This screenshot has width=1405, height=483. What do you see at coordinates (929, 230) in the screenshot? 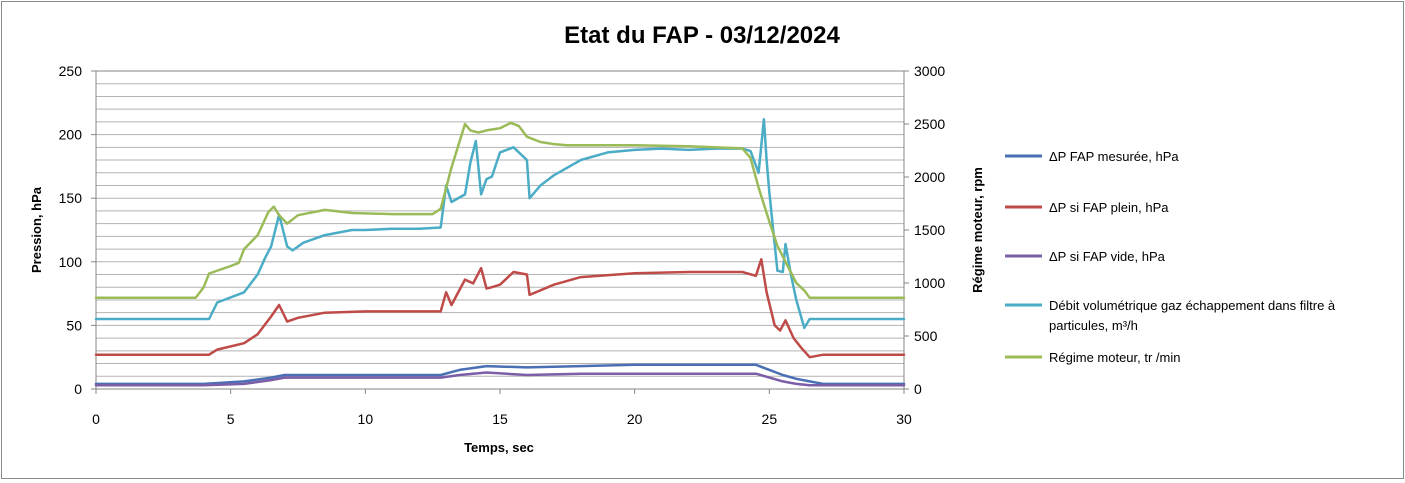
I see `y2-tick-label: 1500` at bounding box center [929, 230].